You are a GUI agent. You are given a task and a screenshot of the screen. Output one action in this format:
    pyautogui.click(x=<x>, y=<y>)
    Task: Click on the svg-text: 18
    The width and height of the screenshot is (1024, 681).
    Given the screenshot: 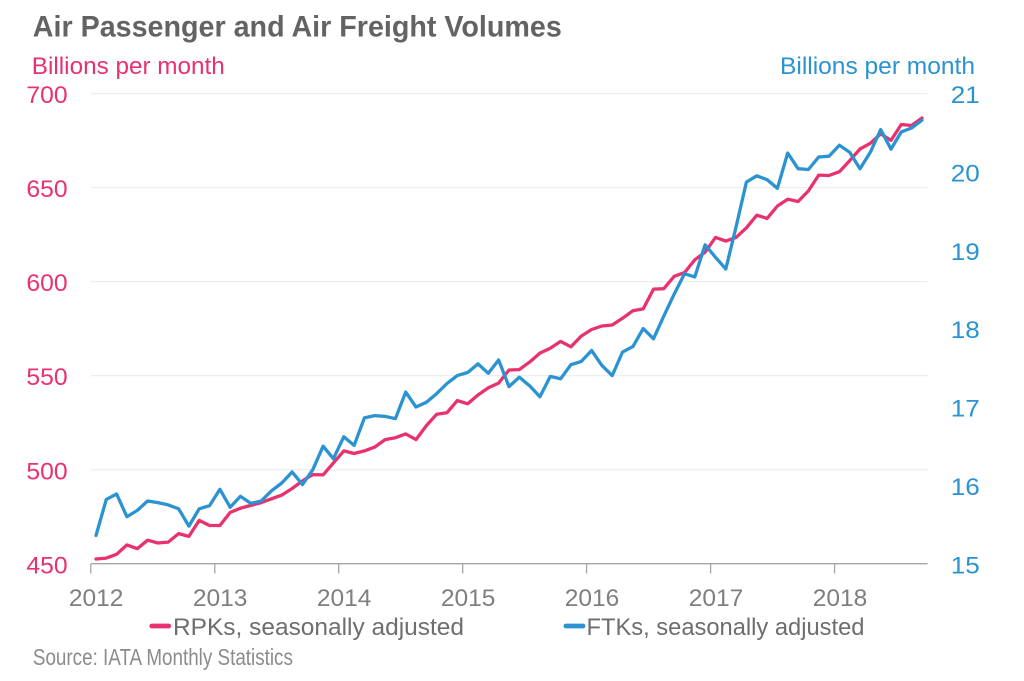 What is the action you would take?
    pyautogui.click(x=965, y=330)
    